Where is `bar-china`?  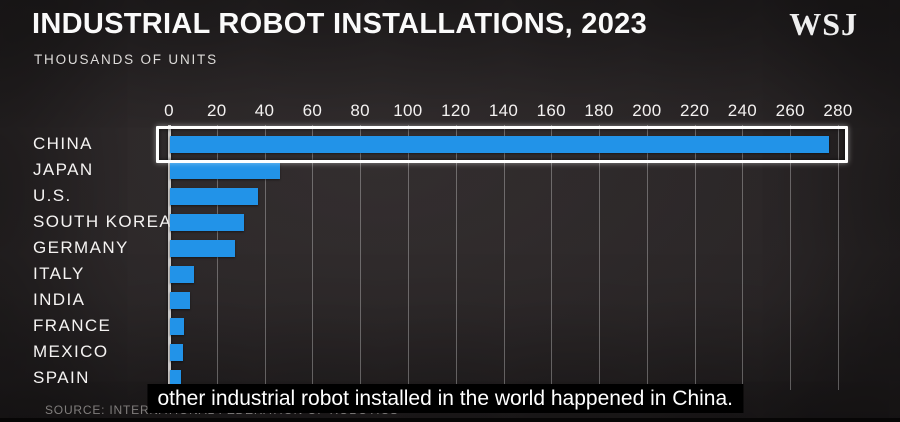 bar-china is located at coordinates (500, 144).